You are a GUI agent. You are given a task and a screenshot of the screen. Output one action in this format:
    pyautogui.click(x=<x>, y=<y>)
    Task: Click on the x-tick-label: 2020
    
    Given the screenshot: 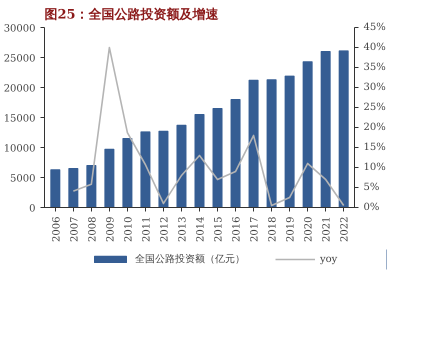 What is the action you would take?
    pyautogui.click(x=309, y=229)
    